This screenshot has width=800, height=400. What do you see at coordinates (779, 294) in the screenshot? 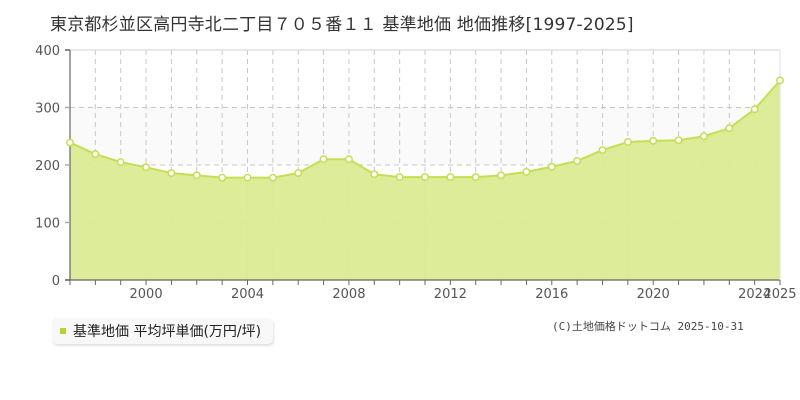
I see `x-tick-label: 2025` at bounding box center [779, 294].